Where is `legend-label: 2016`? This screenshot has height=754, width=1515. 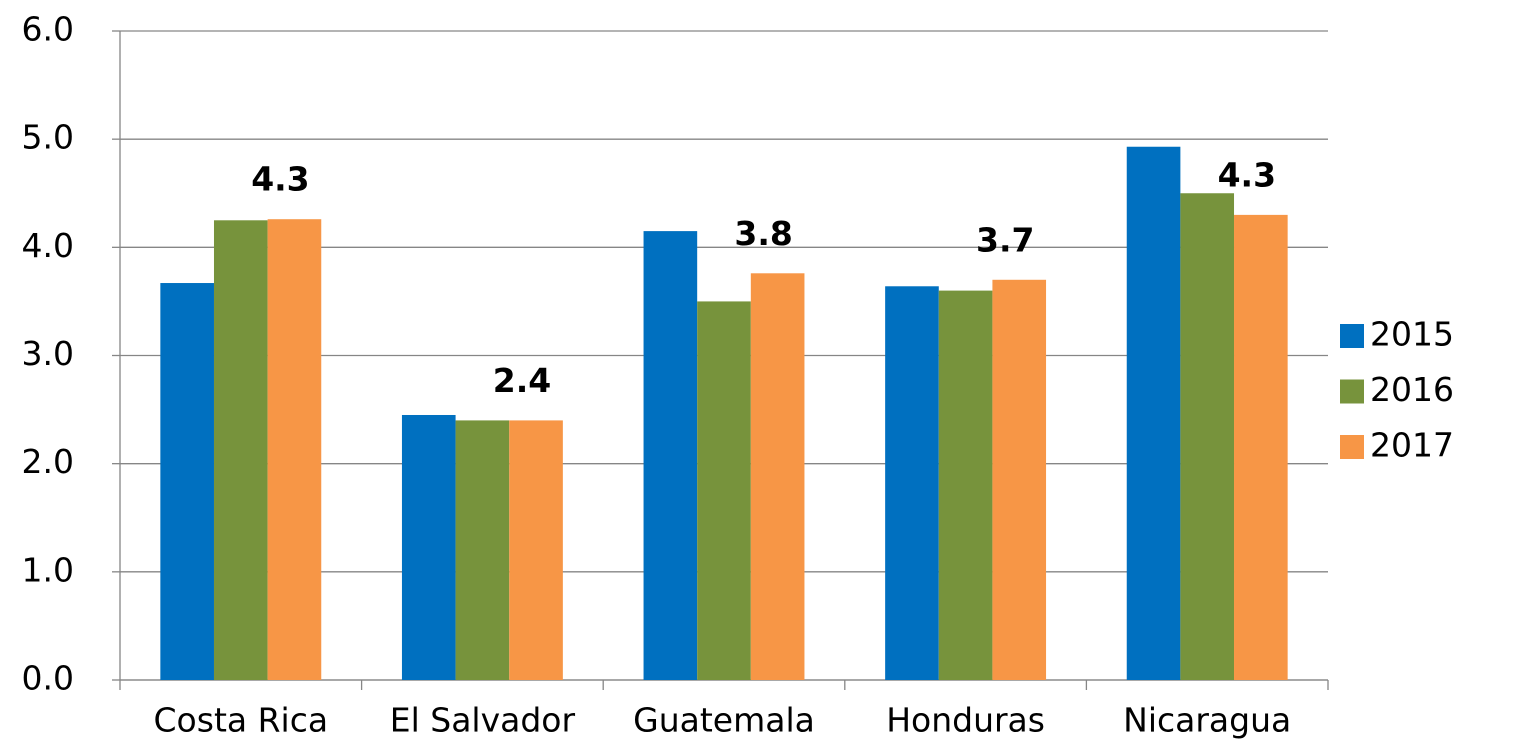
legend-label: 2016 is located at coordinates (1412, 389).